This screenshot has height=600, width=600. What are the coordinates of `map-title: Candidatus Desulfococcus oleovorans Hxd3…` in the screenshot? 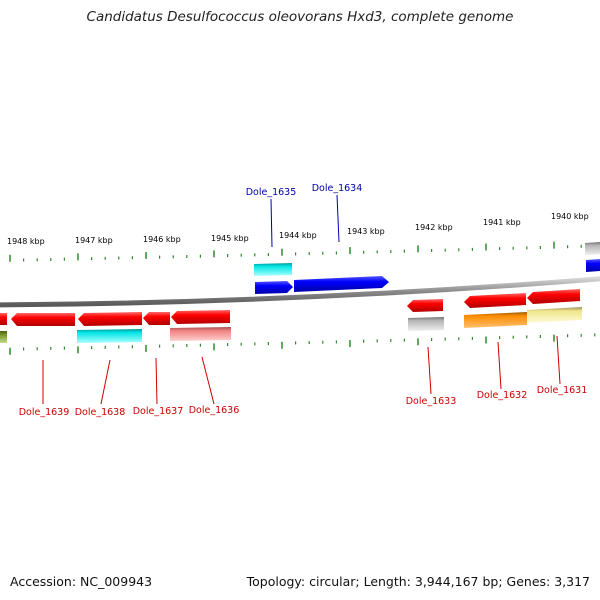 It's located at (300, 17).